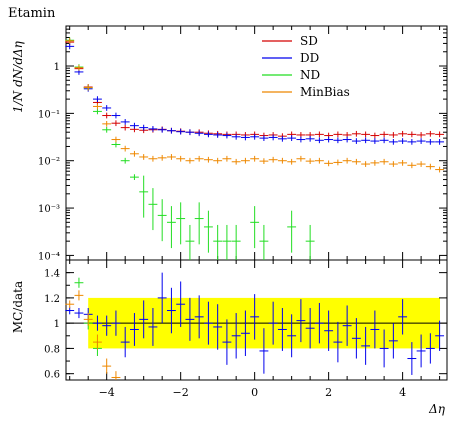 Image resolution: width=461 pixels, height=422 pixels. Describe the element at coordinates (49, 256) in the screenshot. I see `y-tick-label-main: 10⁻⁴` at that location.